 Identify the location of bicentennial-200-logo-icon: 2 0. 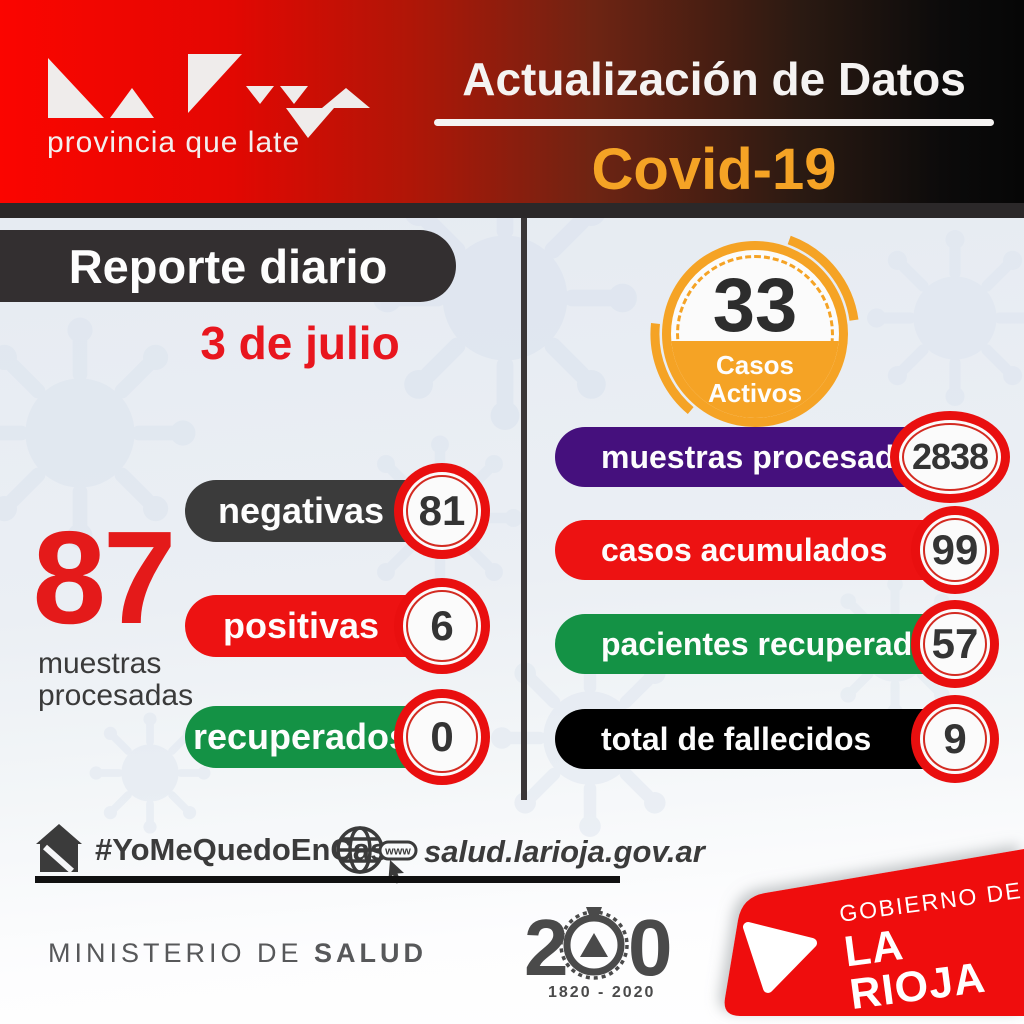
(598, 945).